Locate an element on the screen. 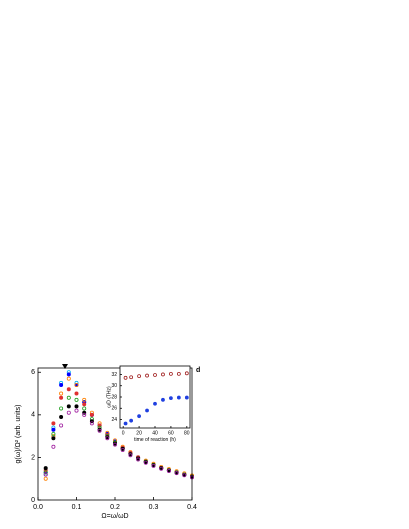  y-tick-label: 0 is located at coordinates (33, 500).